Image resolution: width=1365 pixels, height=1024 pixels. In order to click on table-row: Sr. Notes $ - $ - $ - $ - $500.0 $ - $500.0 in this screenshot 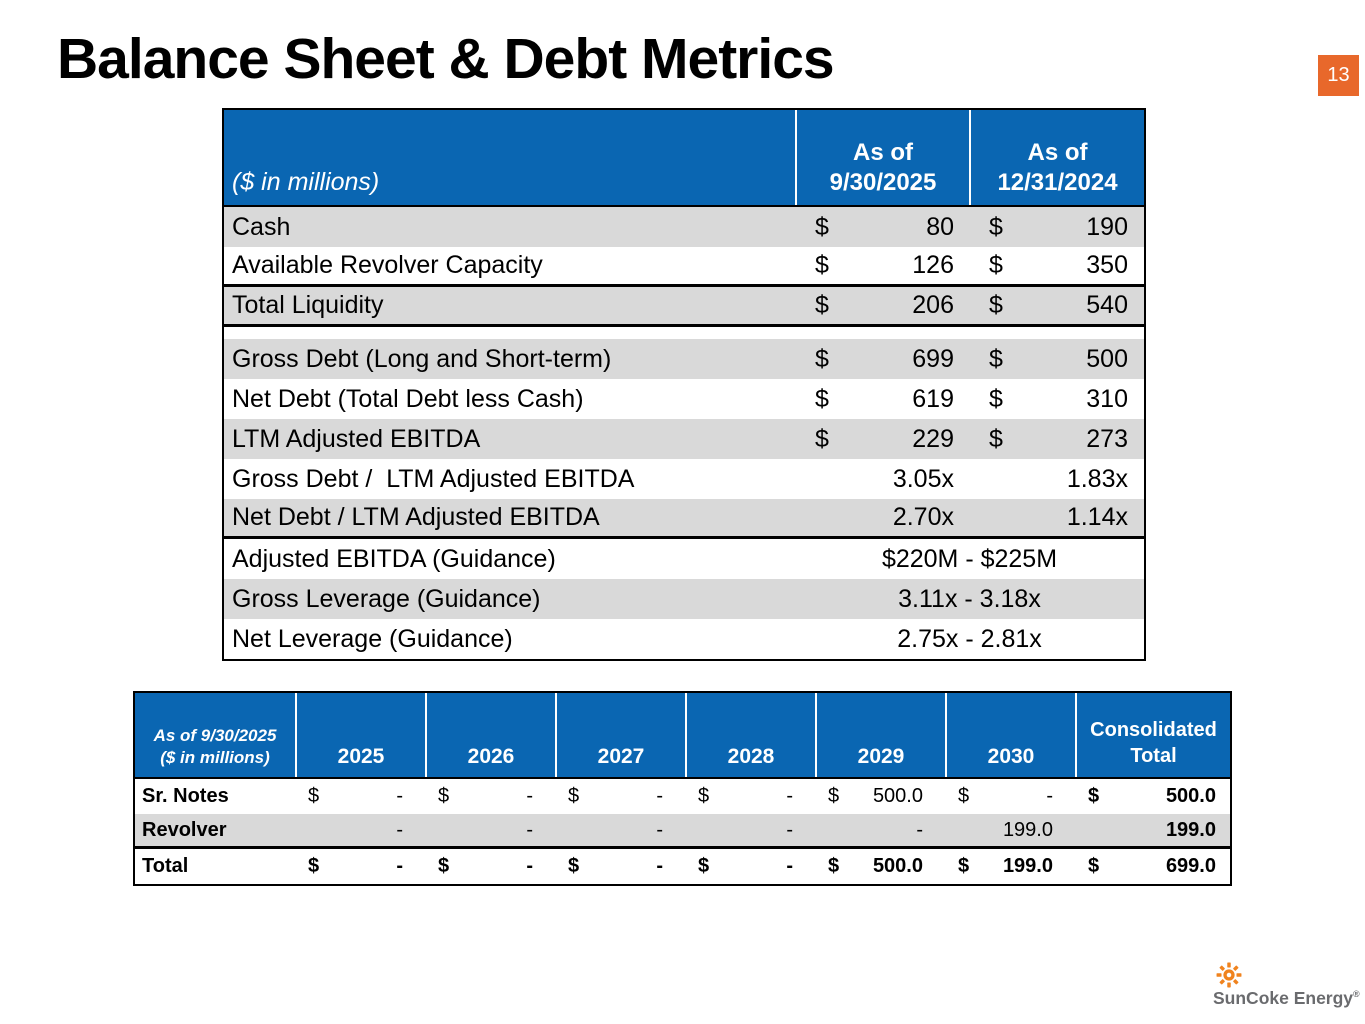, I will do `click(682, 796)`.